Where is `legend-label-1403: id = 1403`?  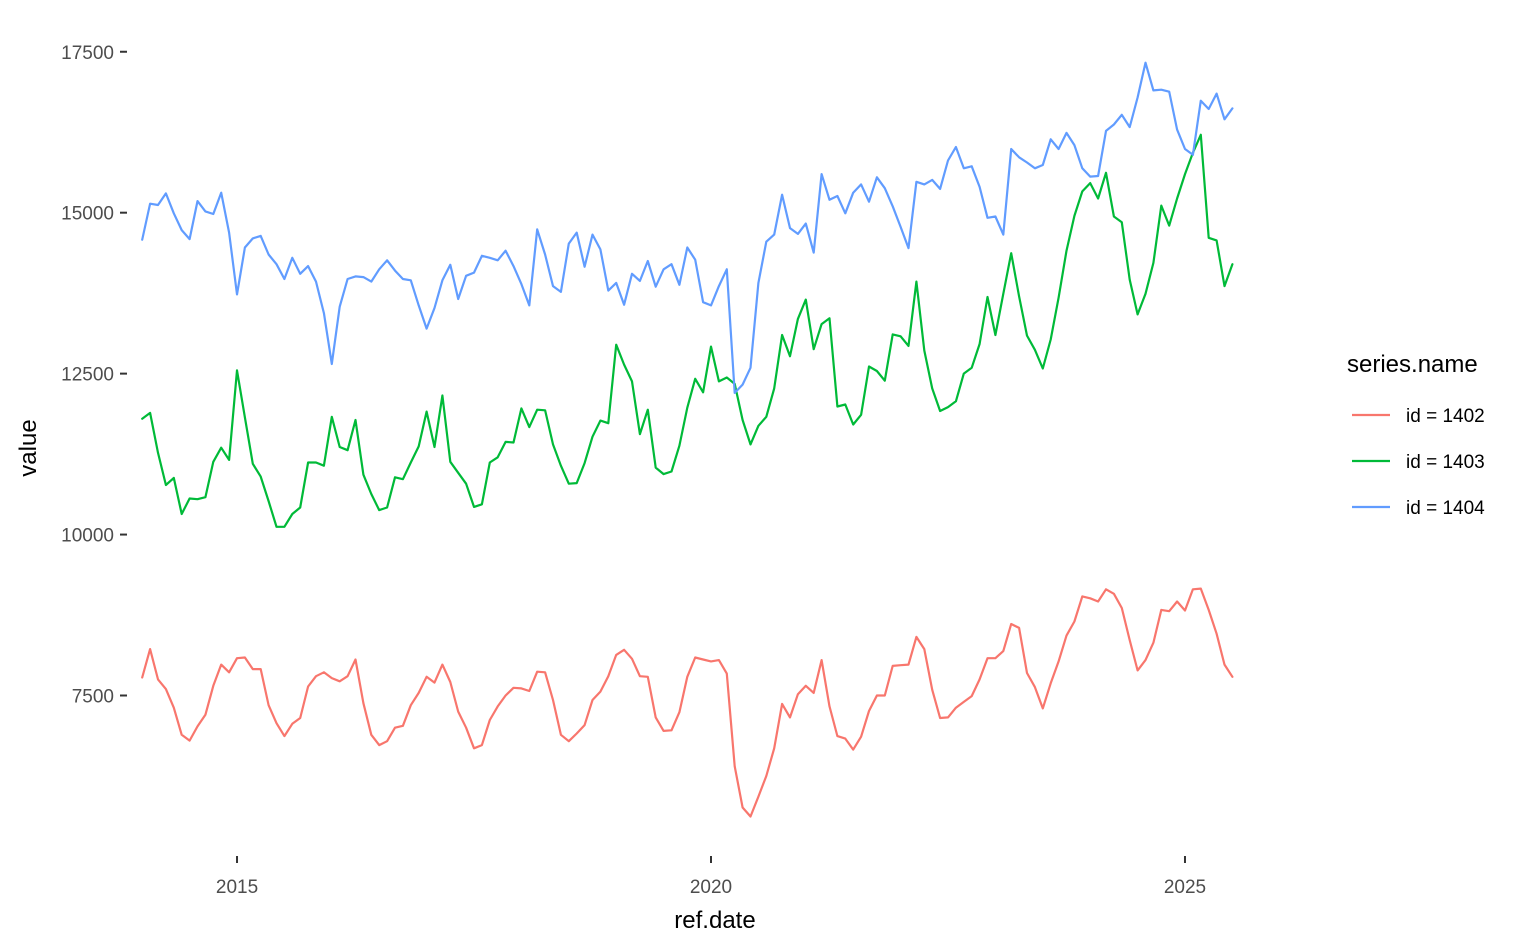
legend-label-1403: id = 1403 is located at coordinates (1445, 462).